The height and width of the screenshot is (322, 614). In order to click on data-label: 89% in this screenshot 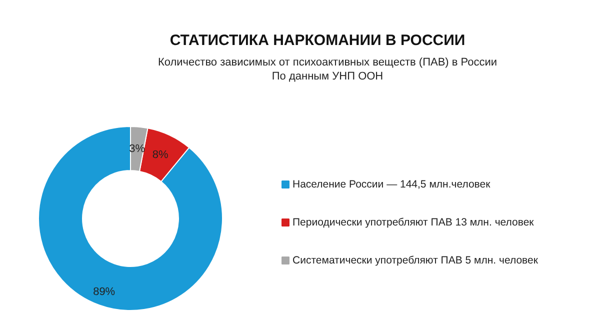, I will do `click(104, 292)`.